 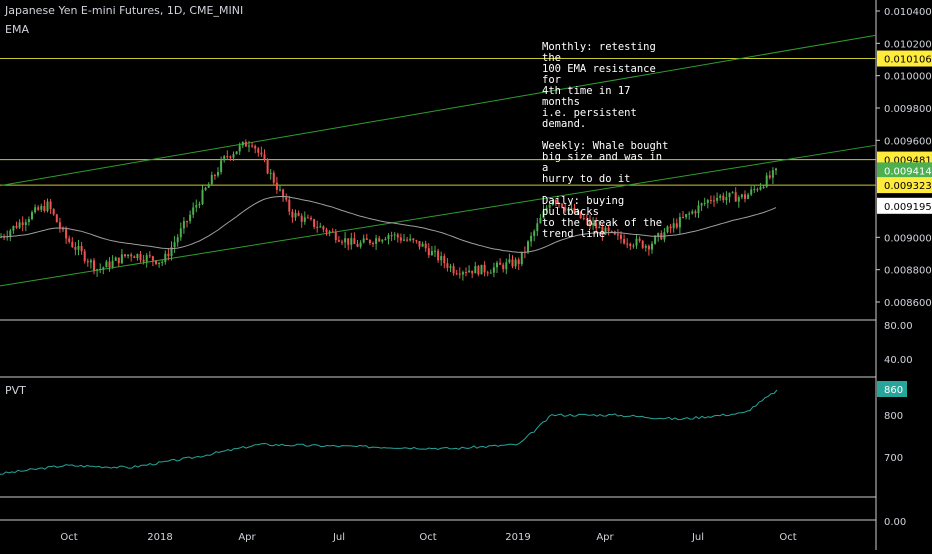 What do you see at coordinates (898, 360) in the screenshot?
I see `middle-tick-label: 40.00` at bounding box center [898, 360].